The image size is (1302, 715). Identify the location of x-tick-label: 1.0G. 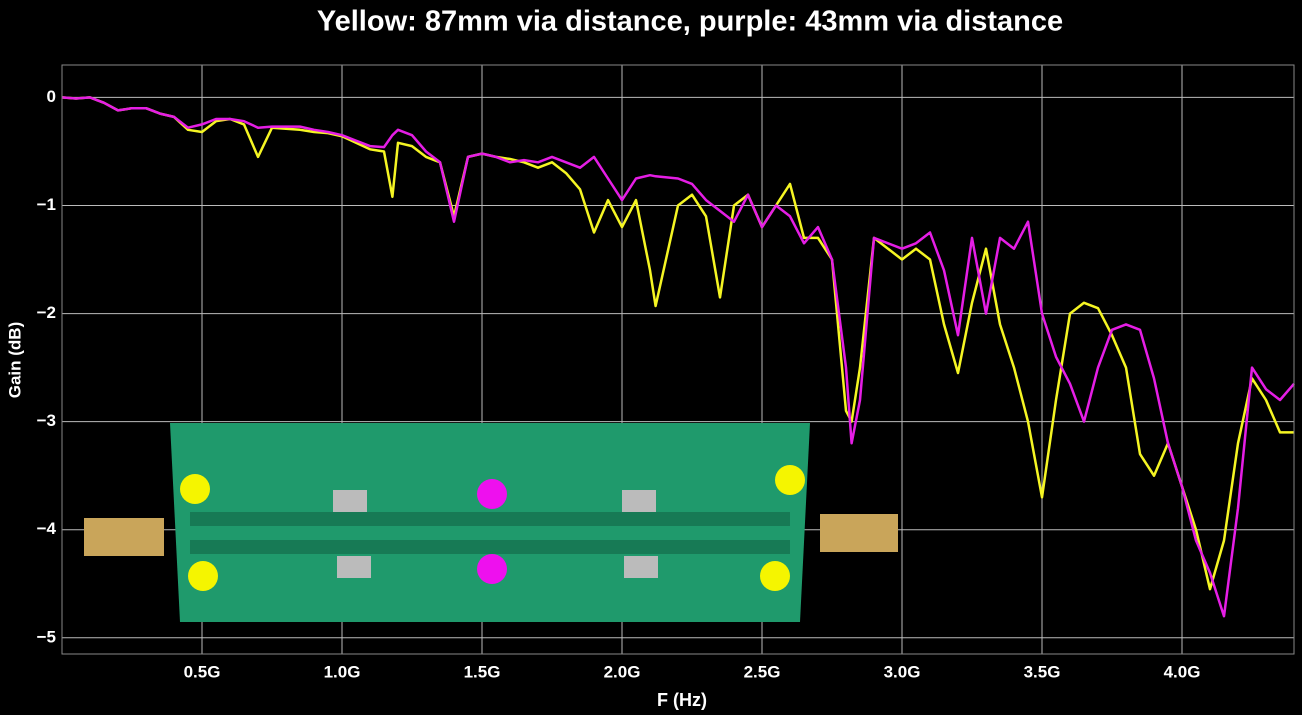
(342, 671).